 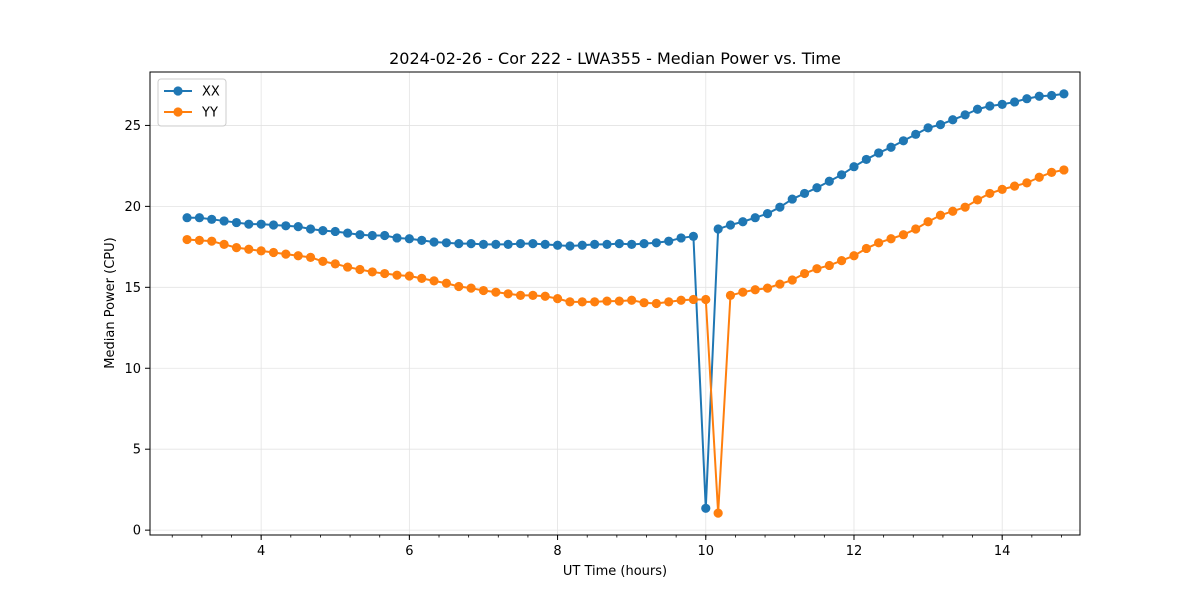 What do you see at coordinates (110, 302) in the screenshot?
I see `y-axis-label: Median Power (CPU)` at bounding box center [110, 302].